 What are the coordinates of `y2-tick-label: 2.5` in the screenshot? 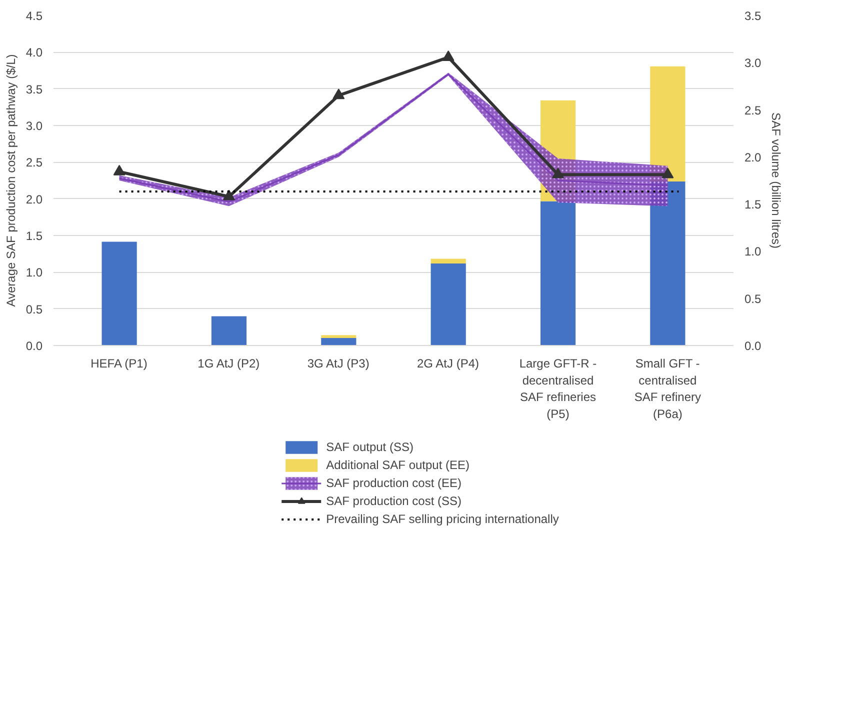 It's located at (753, 110).